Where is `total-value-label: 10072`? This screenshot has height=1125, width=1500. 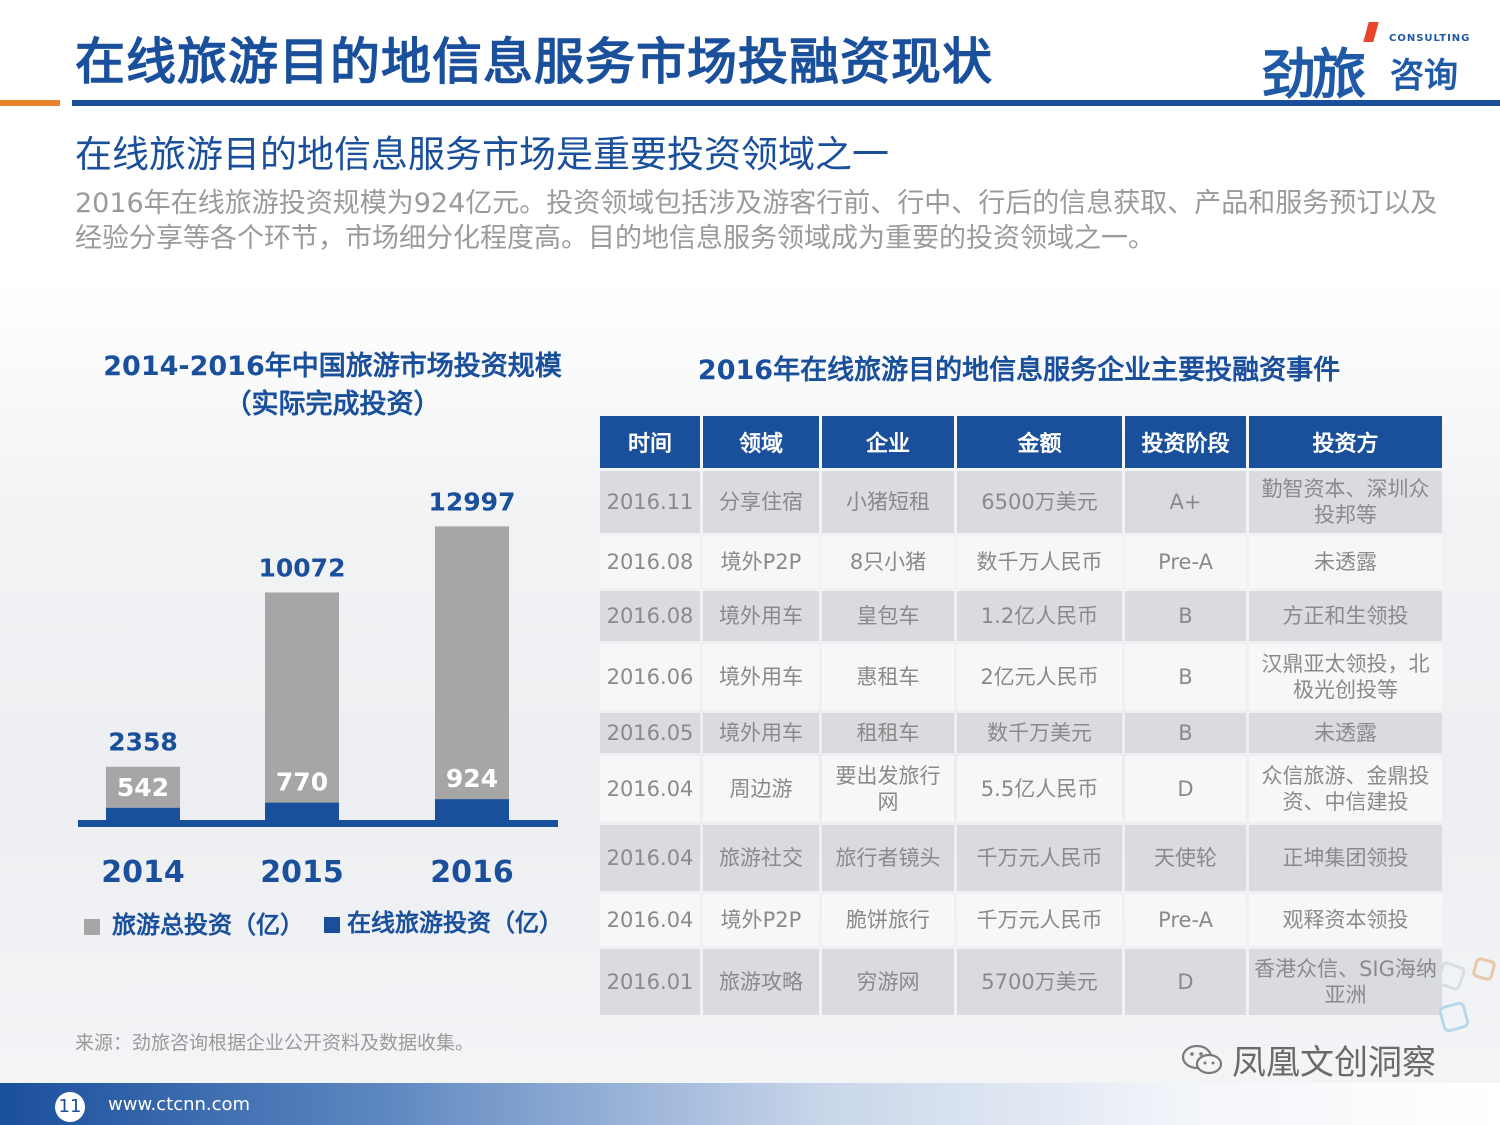
total-value-label: 10072 is located at coordinates (302, 567).